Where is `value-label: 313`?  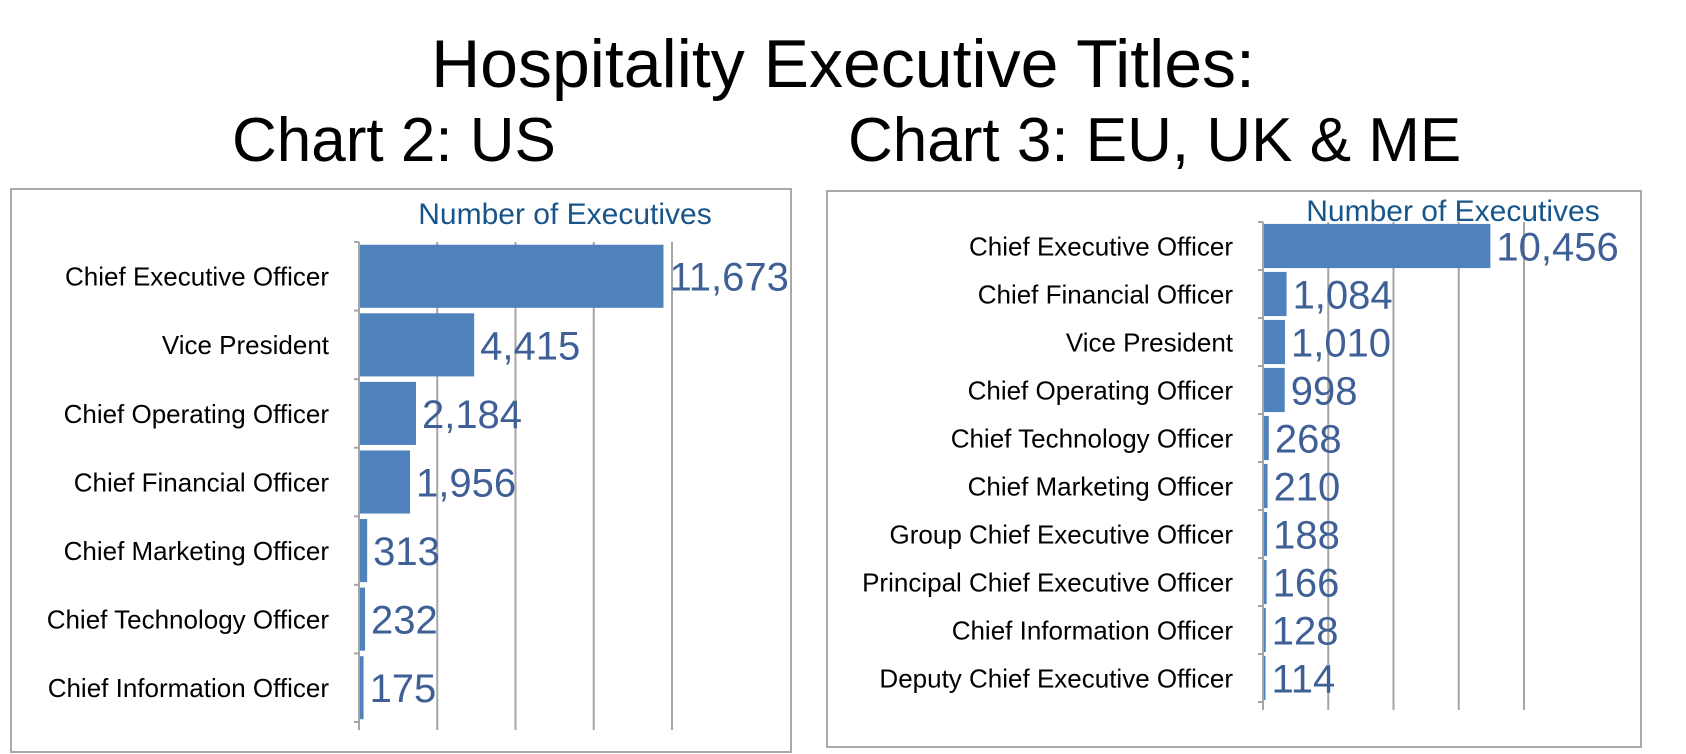 value-label: 313 is located at coordinates (406, 552).